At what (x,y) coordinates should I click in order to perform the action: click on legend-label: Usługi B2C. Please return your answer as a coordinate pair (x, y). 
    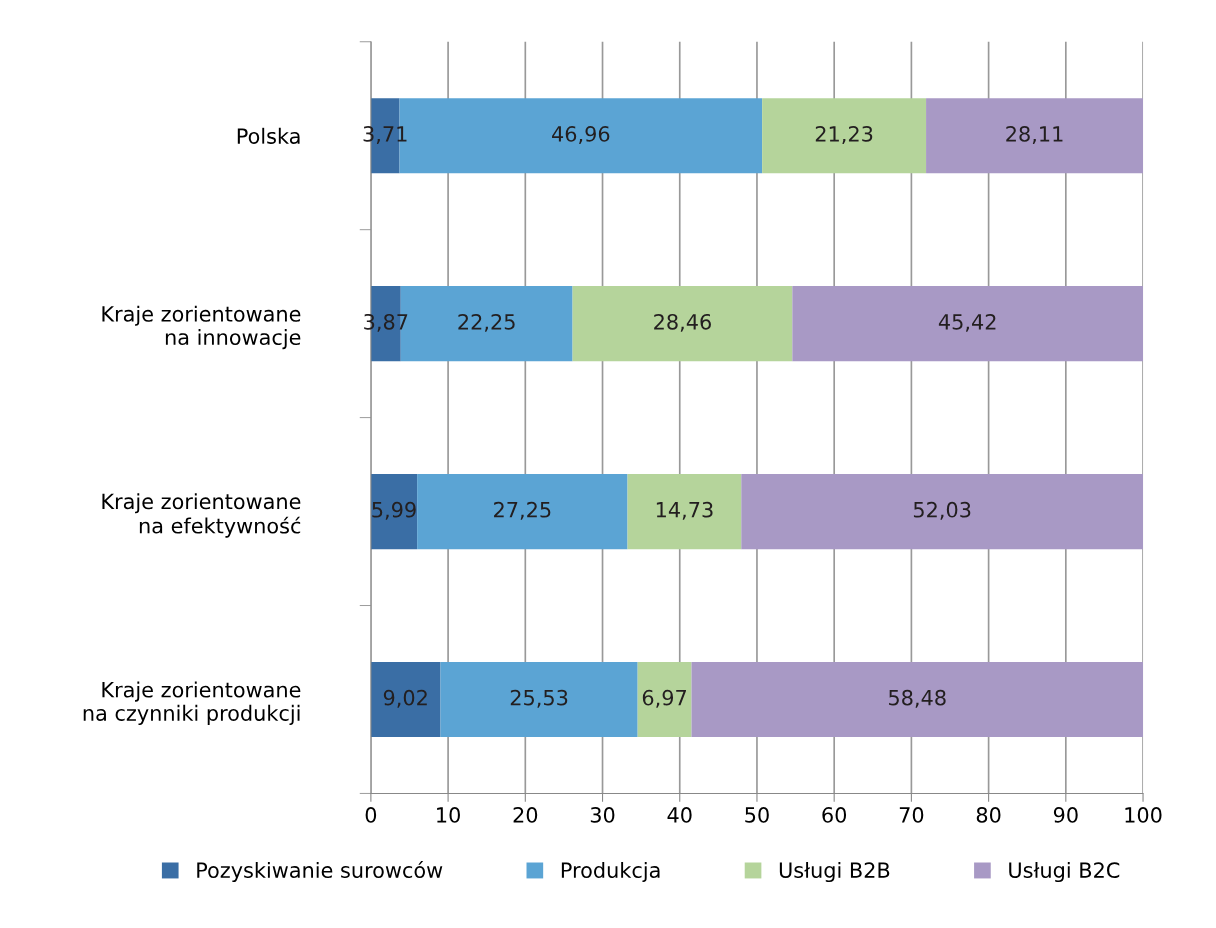
    Looking at the image, I should click on (1064, 872).